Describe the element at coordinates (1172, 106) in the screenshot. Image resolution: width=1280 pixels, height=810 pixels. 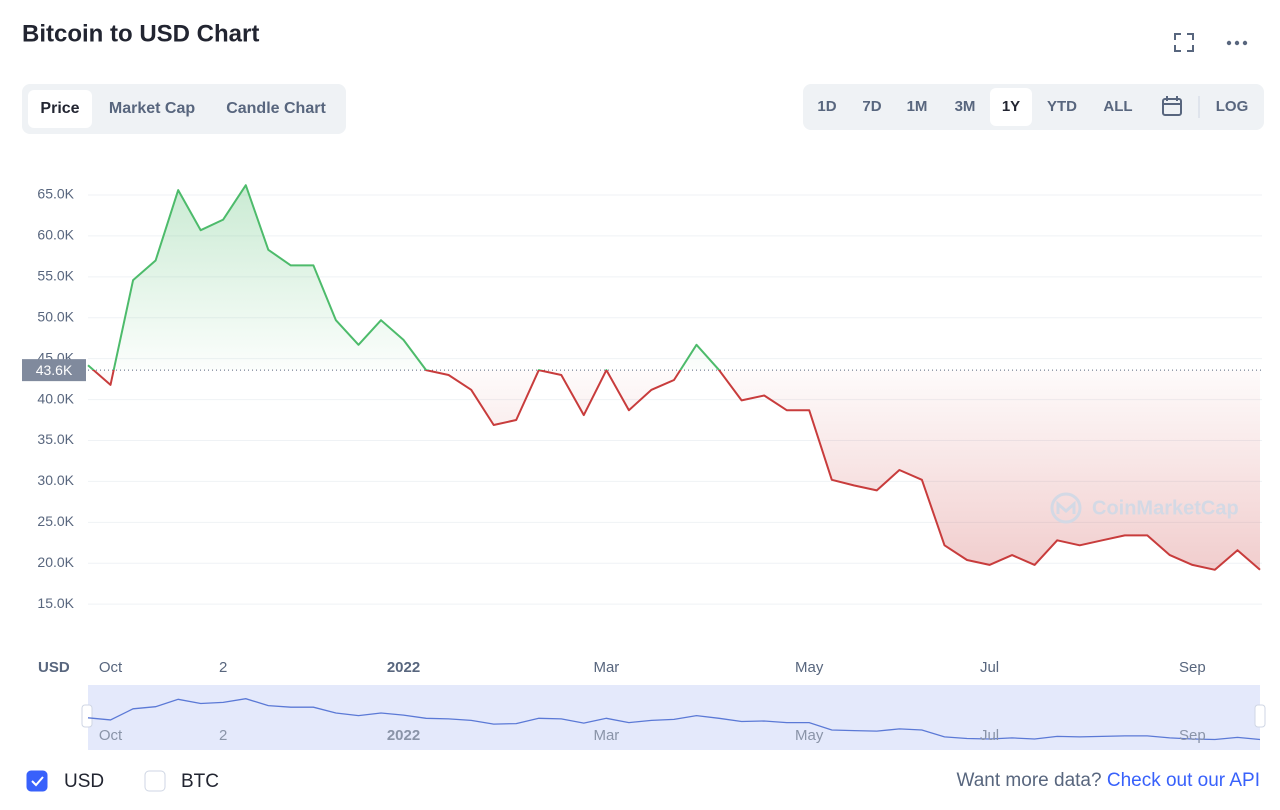
I see `calendar-icon` at that location.